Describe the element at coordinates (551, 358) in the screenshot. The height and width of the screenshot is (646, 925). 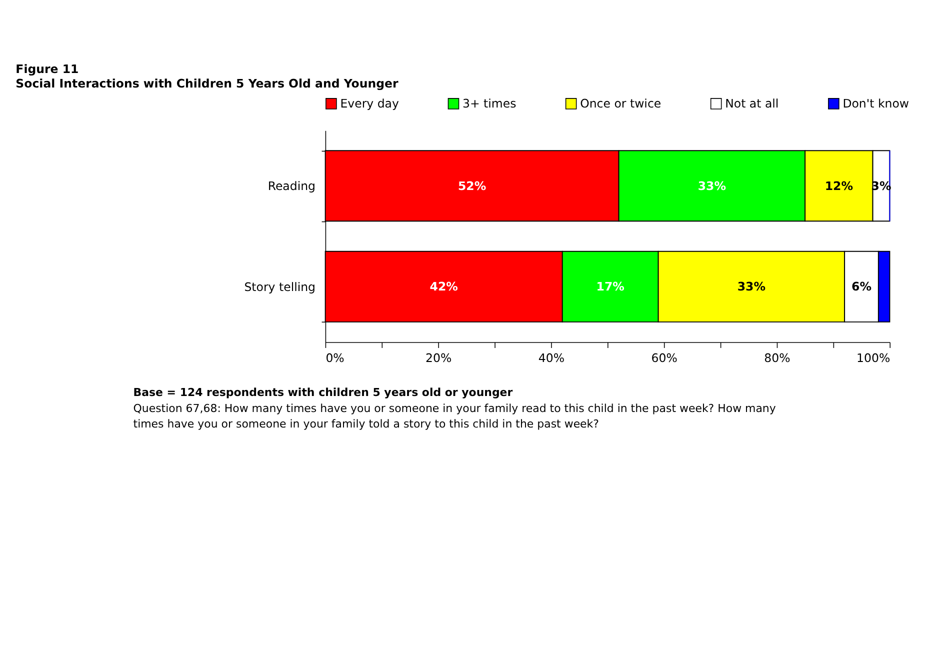
I see `x-tick-label: 40%` at that location.